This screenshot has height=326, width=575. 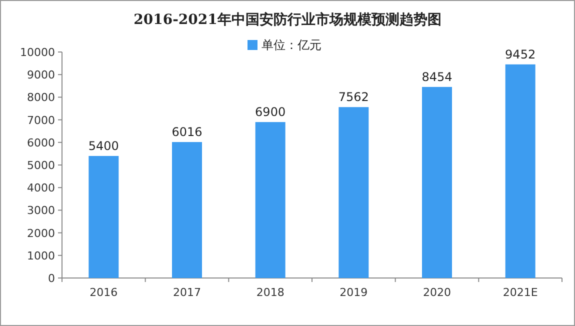 What do you see at coordinates (270, 112) in the screenshot?
I see `data-label: 6900` at bounding box center [270, 112].